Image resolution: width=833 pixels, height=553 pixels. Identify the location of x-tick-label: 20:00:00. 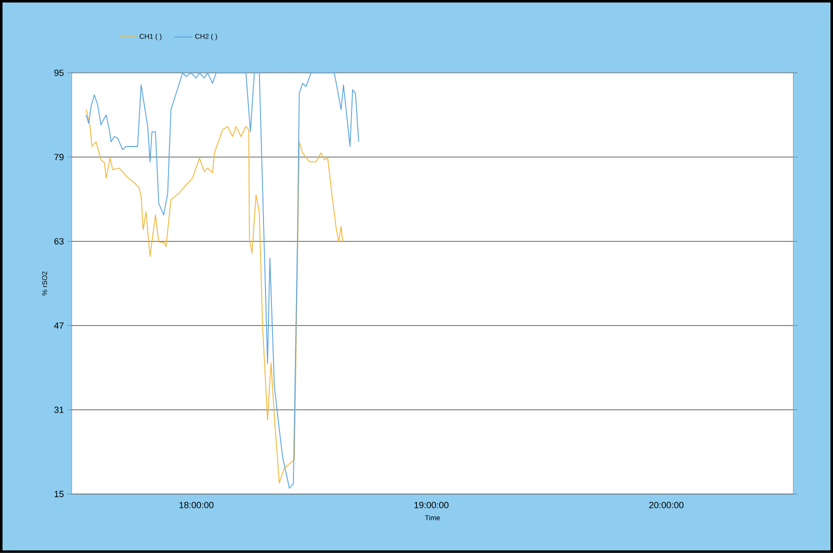
(666, 505).